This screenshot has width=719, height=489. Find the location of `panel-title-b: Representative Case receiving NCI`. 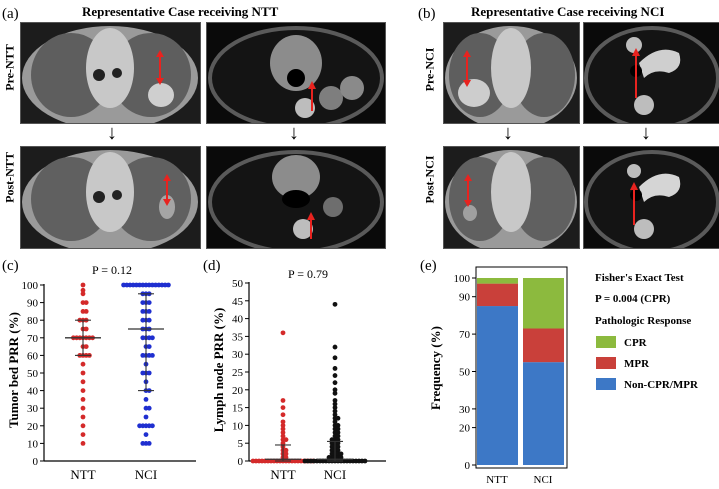

panel-title-b: Representative Case receiving NCI is located at coordinates (568, 11).